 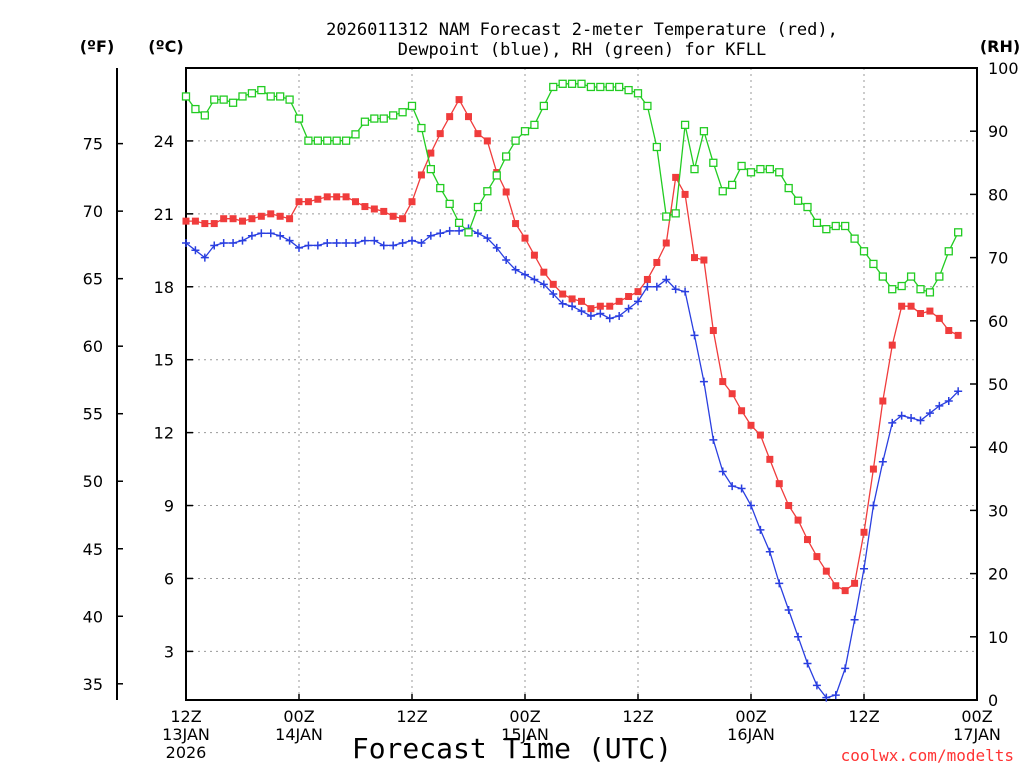 I want to click on fahrenheit-tick-label: 40, so click(x=93, y=616).